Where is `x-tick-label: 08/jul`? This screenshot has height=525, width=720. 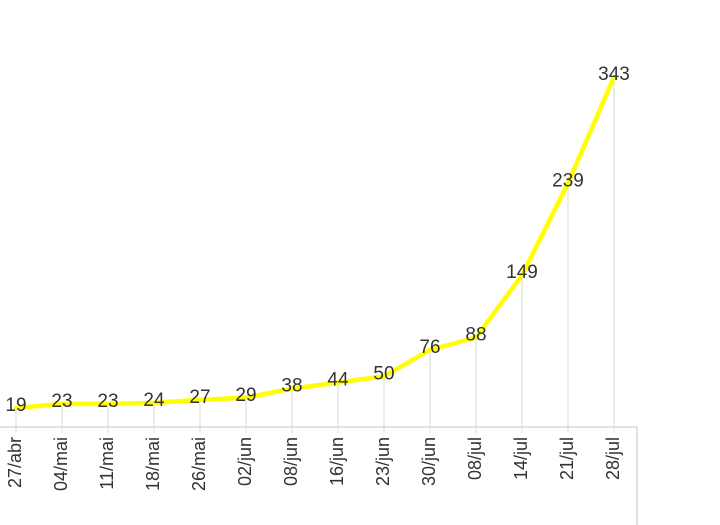 x-tick-label: 08/jul is located at coordinates (475, 458).